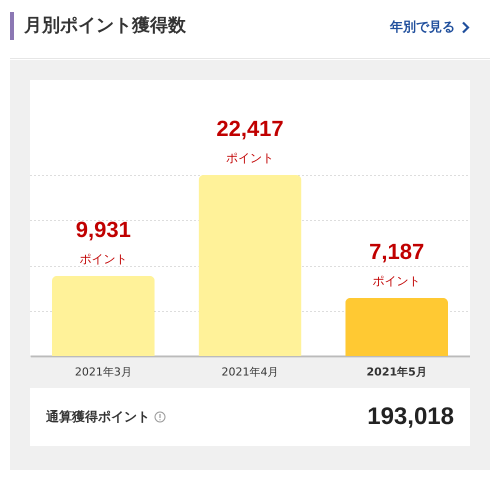  I want to click on x-tick-label: 2021年5月, so click(396, 372).